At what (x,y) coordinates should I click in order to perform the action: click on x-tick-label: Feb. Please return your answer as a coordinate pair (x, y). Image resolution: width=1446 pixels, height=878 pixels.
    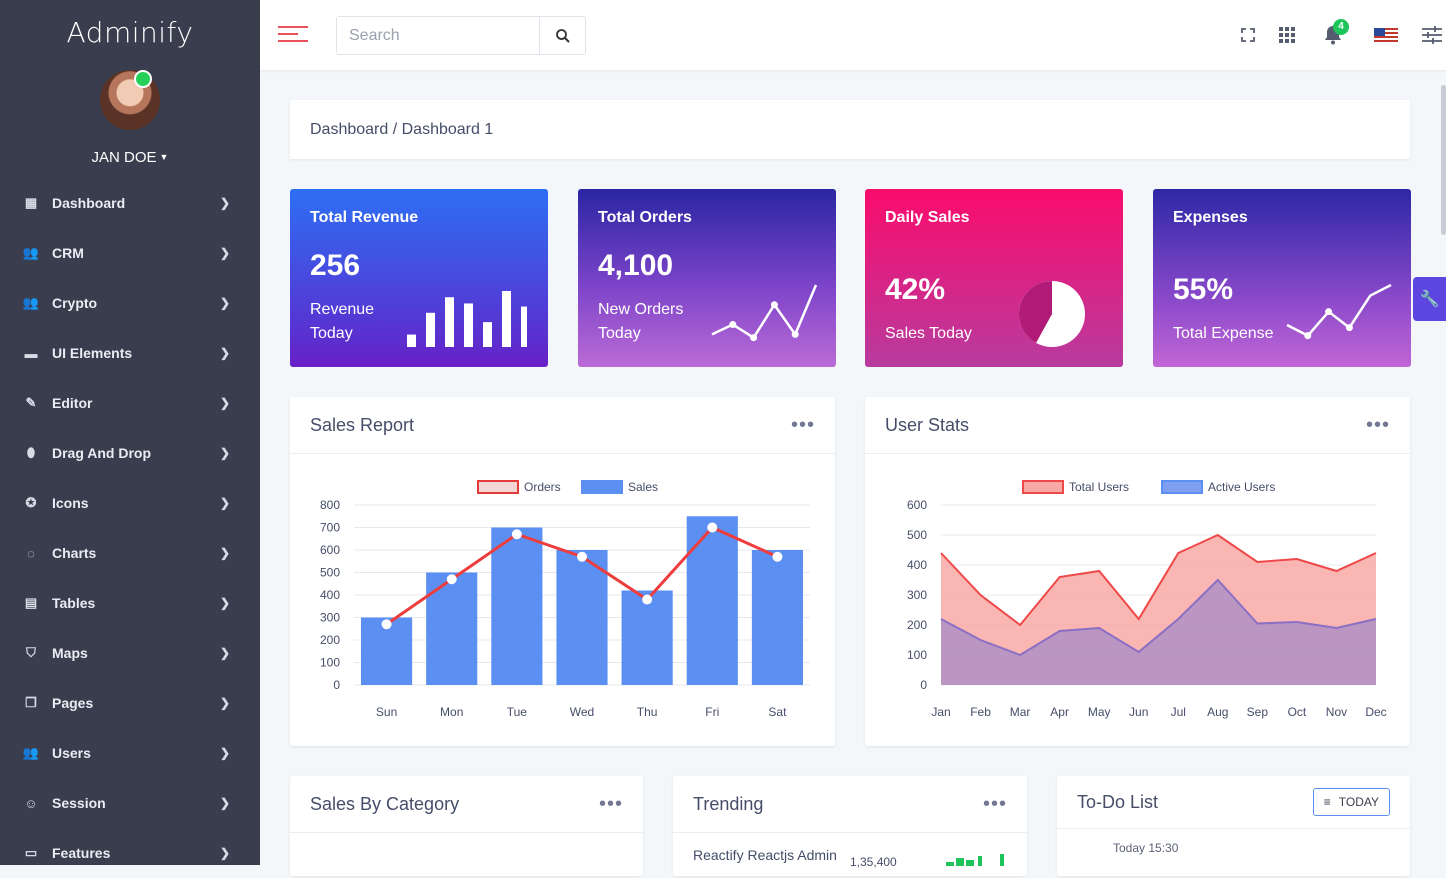
    Looking at the image, I should click on (980, 712).